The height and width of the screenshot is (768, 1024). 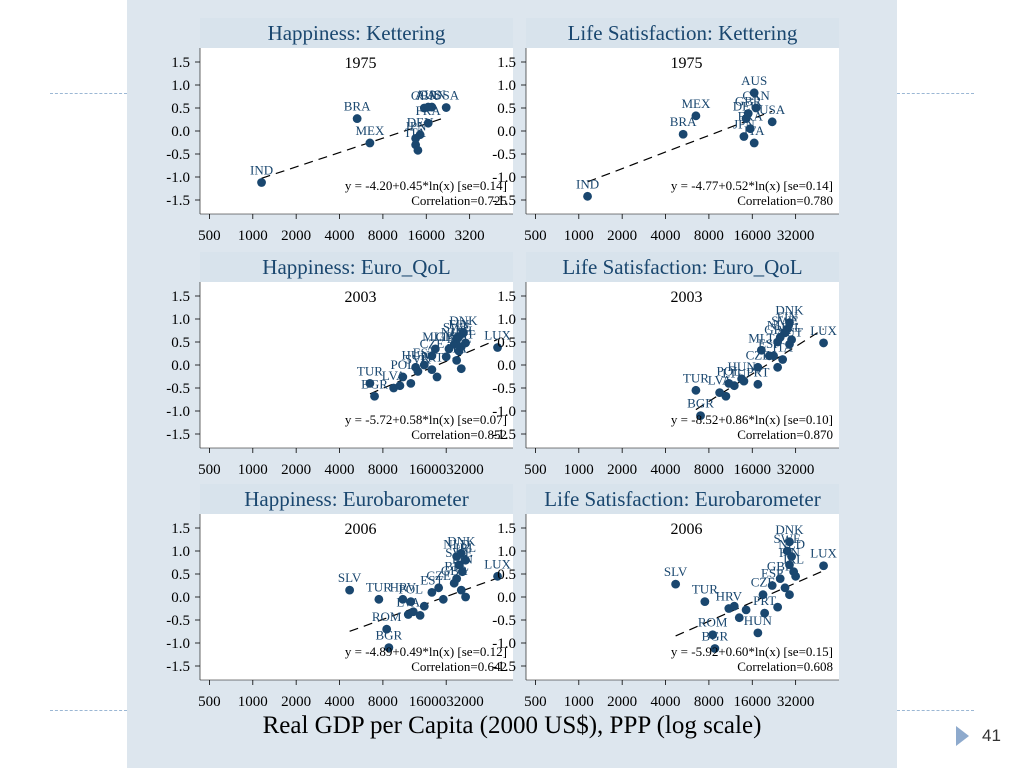 What do you see at coordinates (791, 327) in the screenshot?
I see `point-label: IRL` at bounding box center [791, 327].